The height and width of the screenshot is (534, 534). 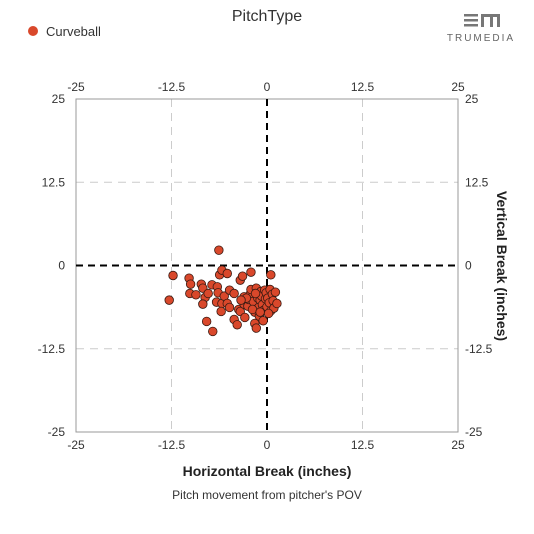 What do you see at coordinates (76, 87) in the screenshot?
I see `x-tick-label-top: -25` at bounding box center [76, 87].